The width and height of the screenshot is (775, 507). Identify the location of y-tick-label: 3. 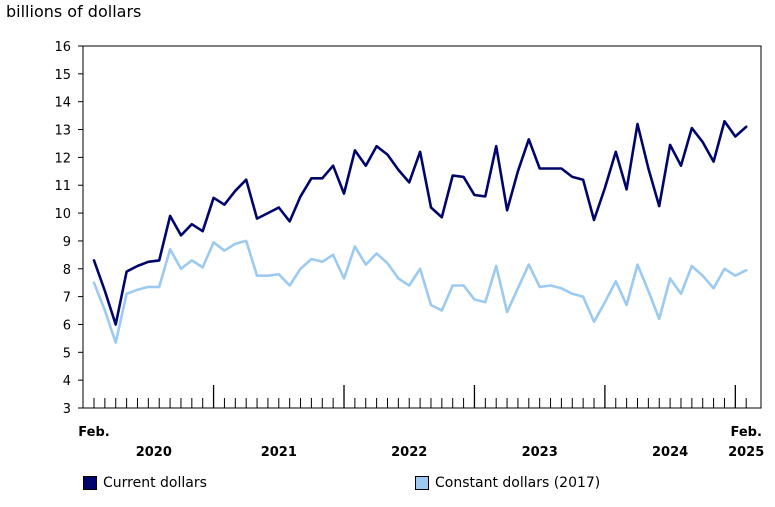
(67, 409).